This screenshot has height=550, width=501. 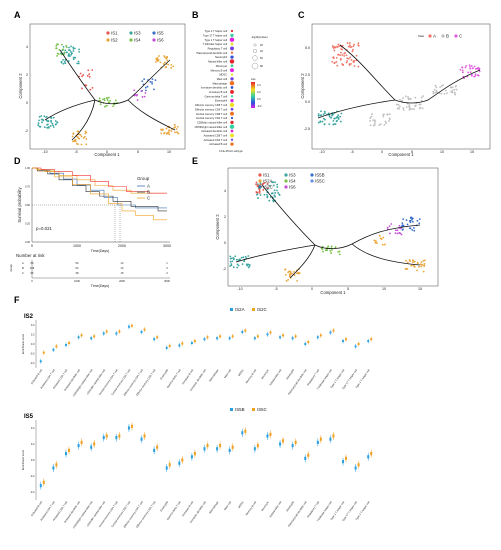 What do you see at coordinates (259, 85) in the screenshot?
I see `color-legend-label: 0.4` at bounding box center [259, 85].